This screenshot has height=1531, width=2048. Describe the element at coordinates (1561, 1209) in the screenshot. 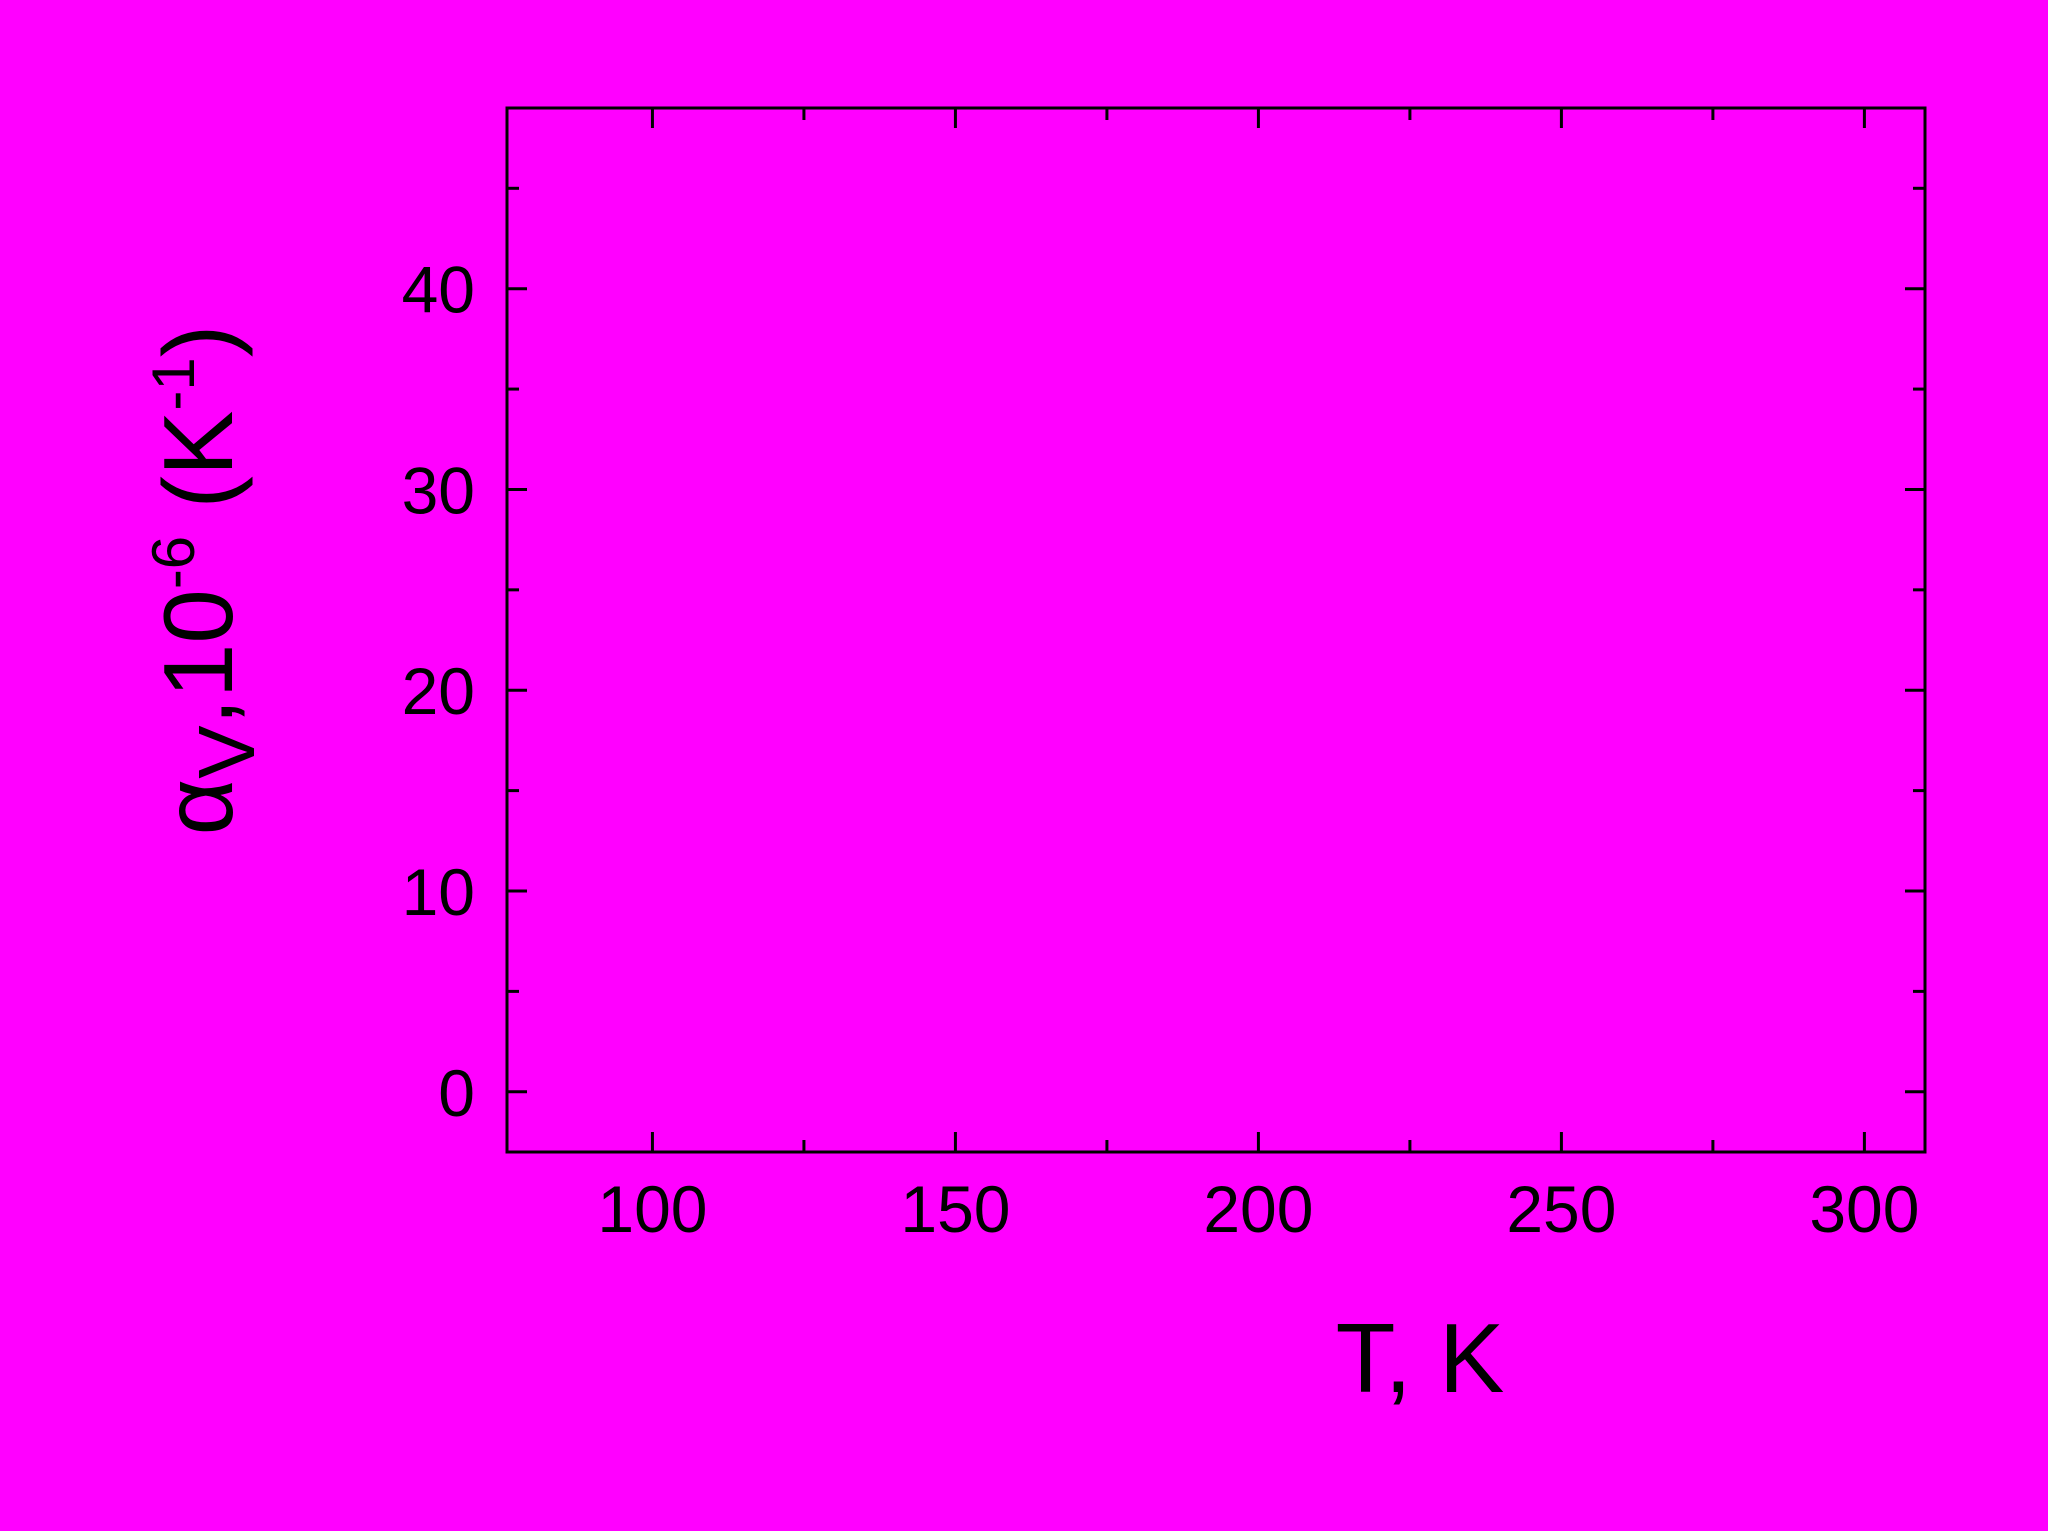

I see `x-tick-label: 250` at that location.